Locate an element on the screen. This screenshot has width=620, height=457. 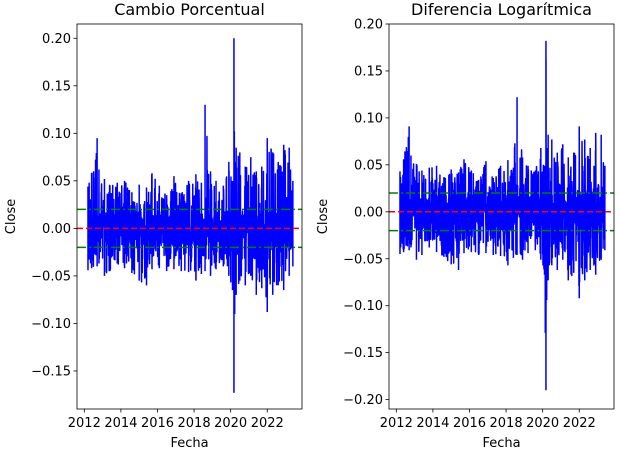
chart-title: Diferencia Logarítmica is located at coordinates (501, 9).